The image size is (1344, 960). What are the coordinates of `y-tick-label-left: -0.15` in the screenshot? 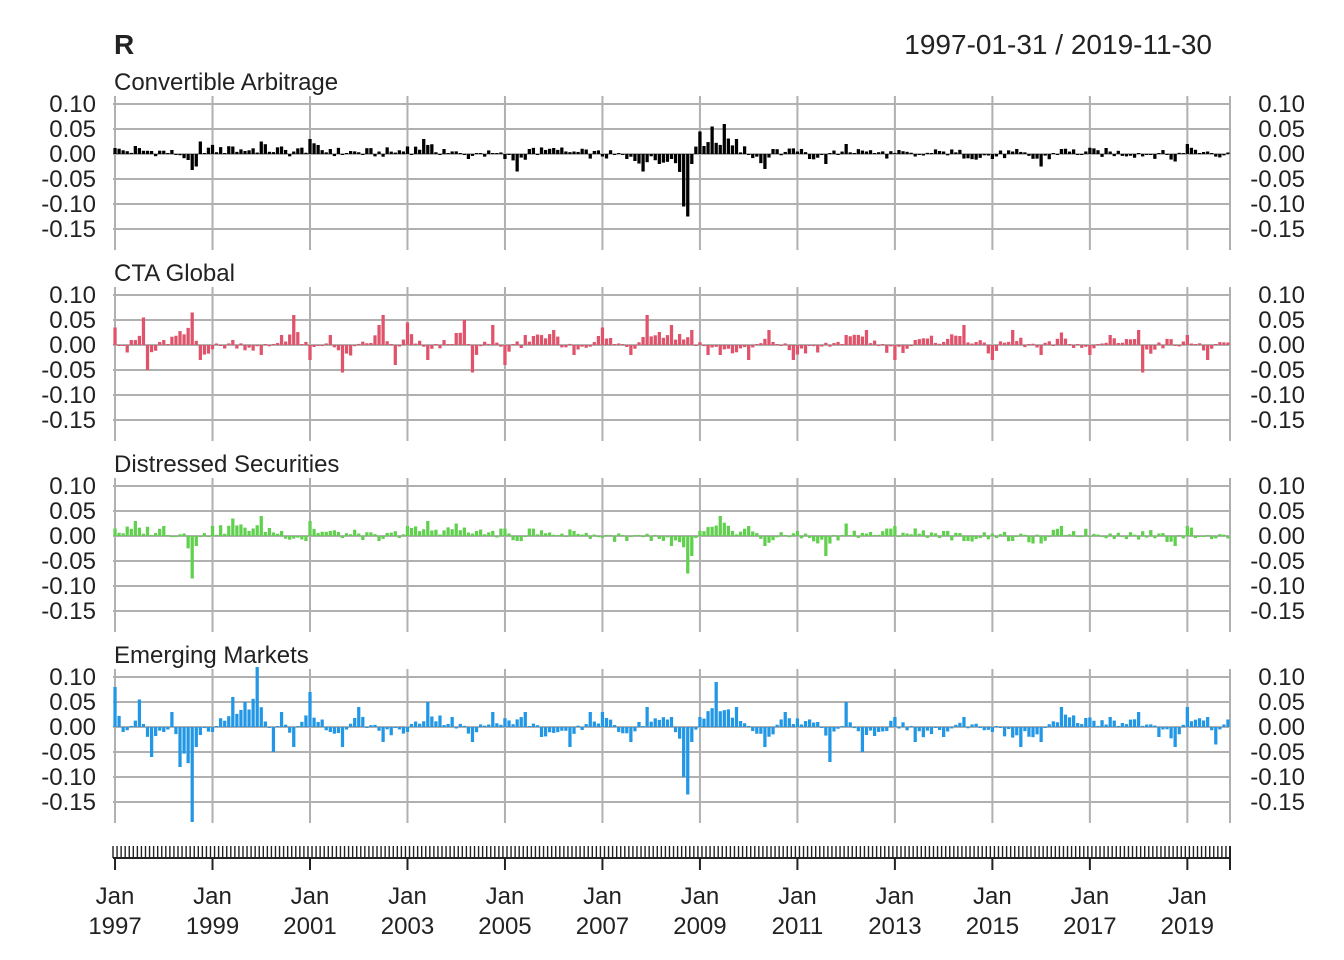 It's located at (68, 229).